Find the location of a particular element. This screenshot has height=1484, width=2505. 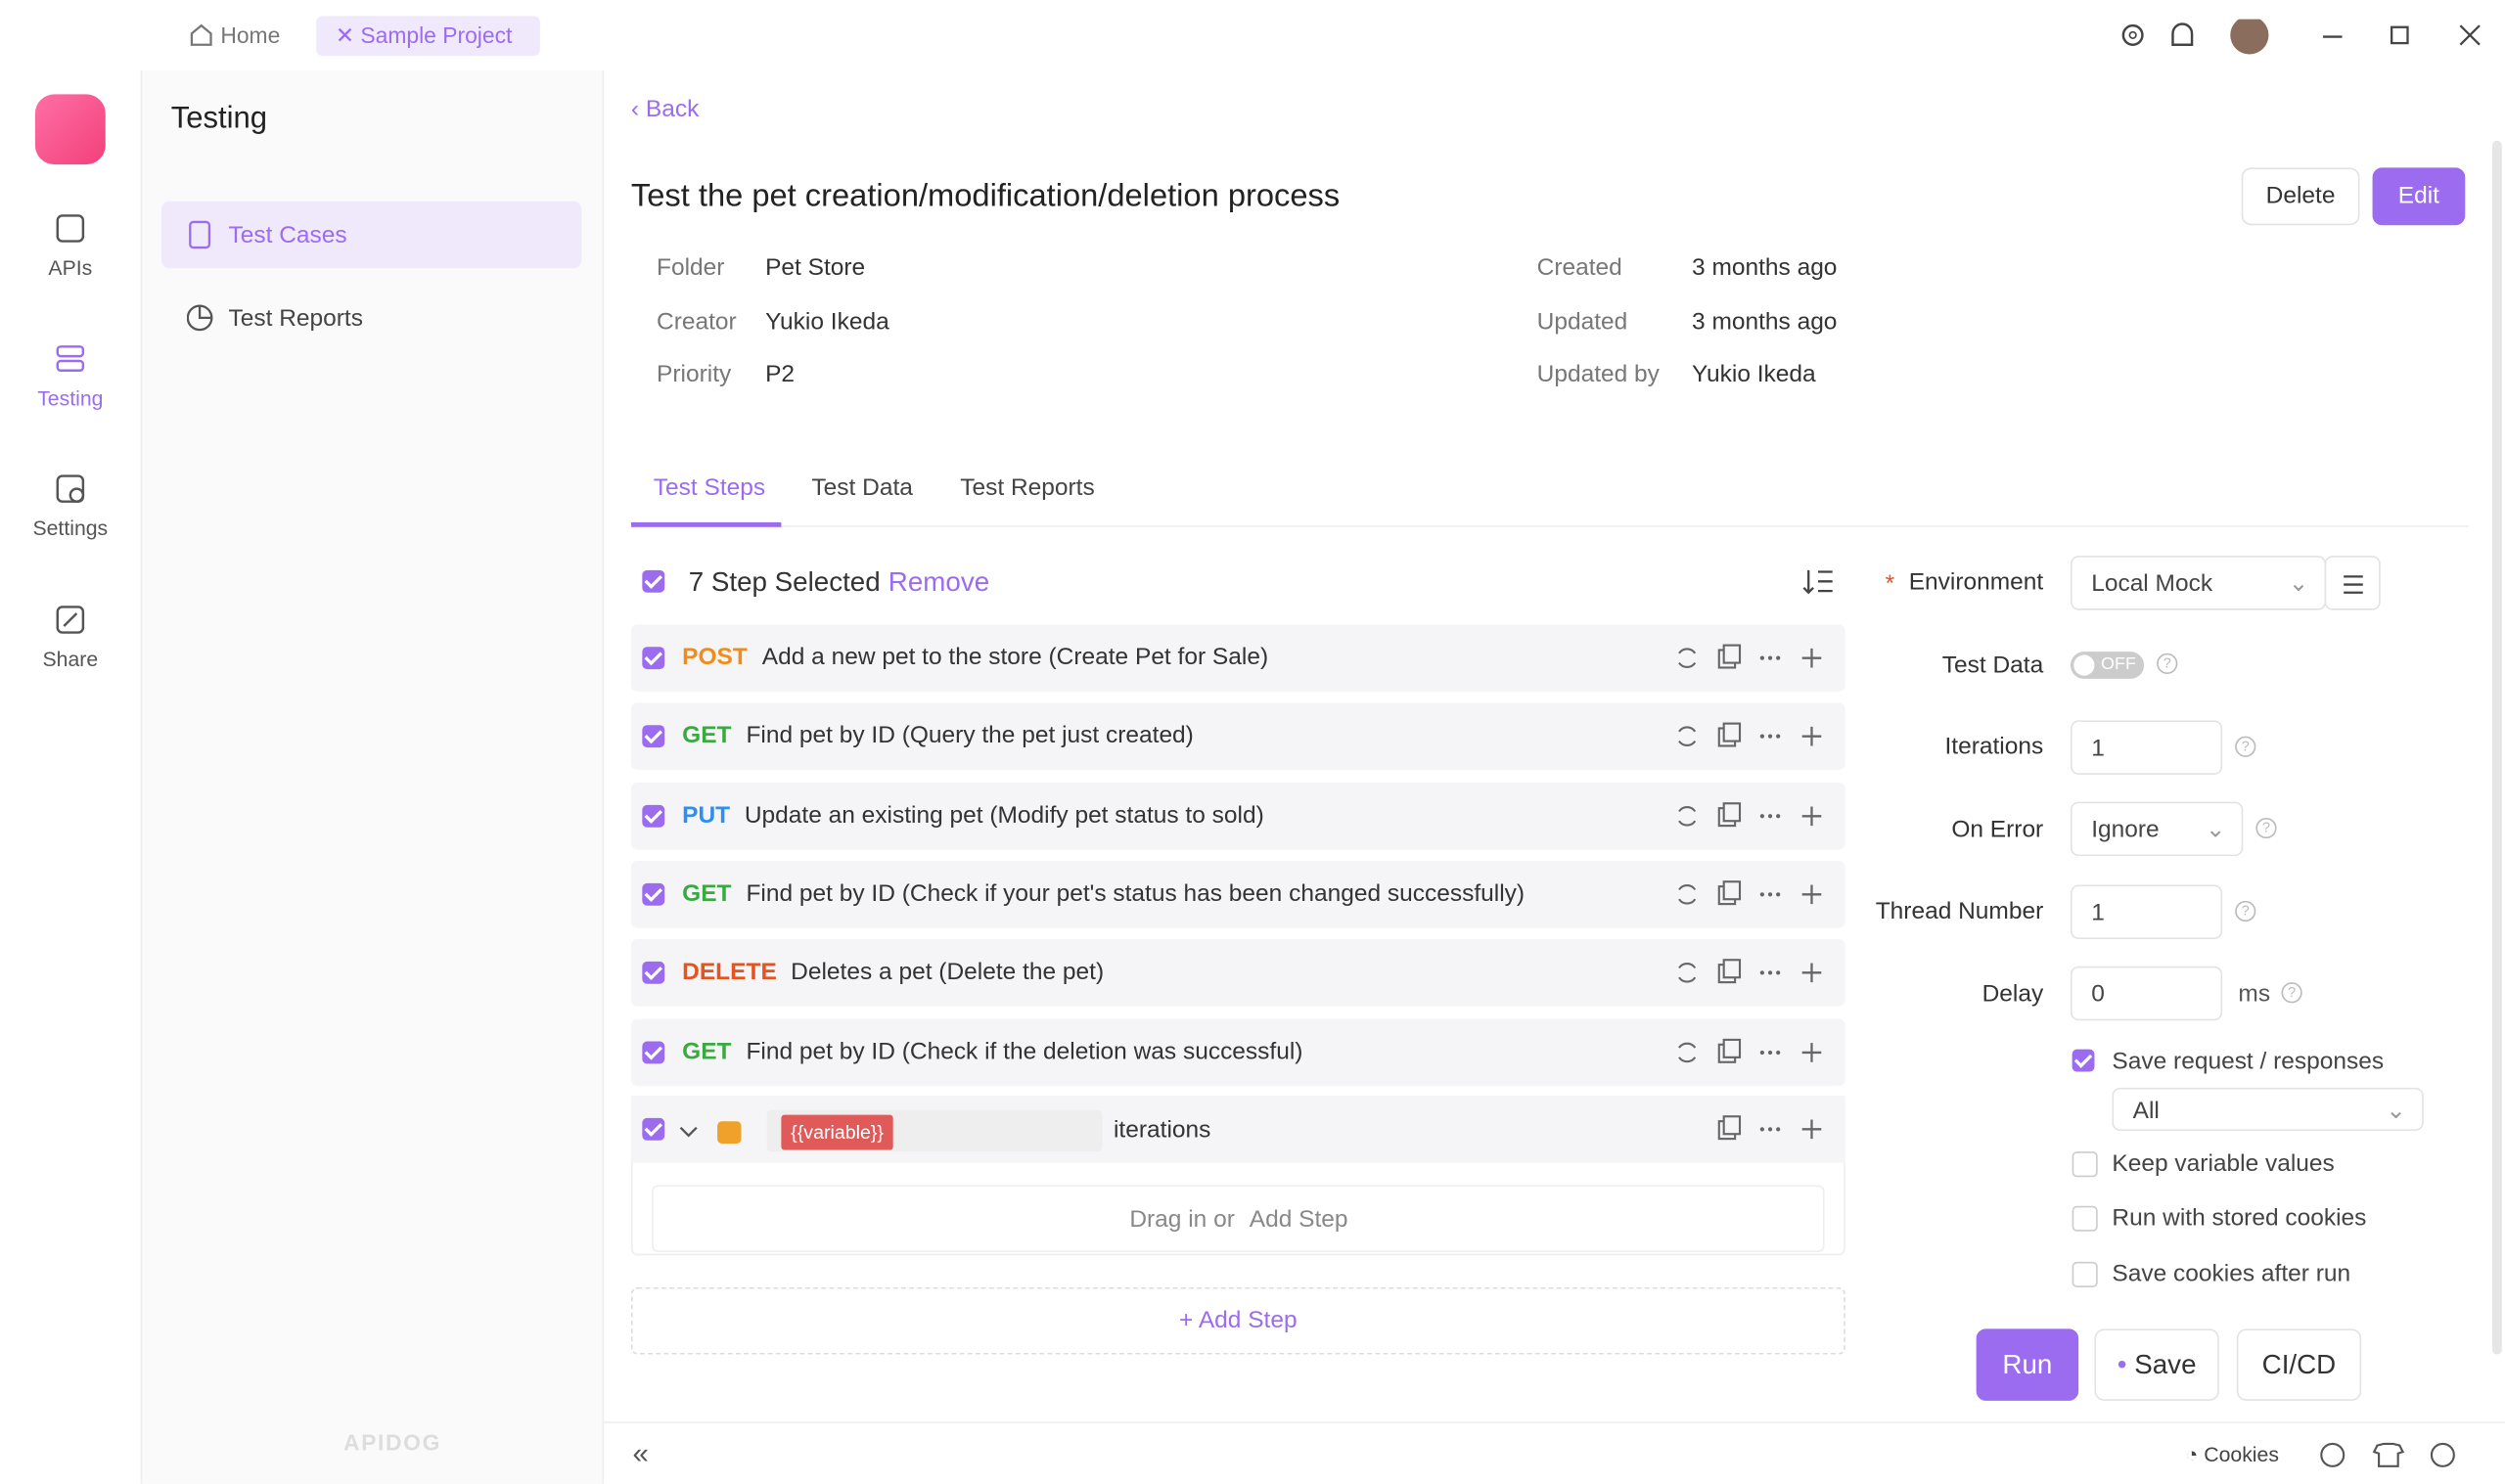

required-mark: * is located at coordinates (1890, 583).